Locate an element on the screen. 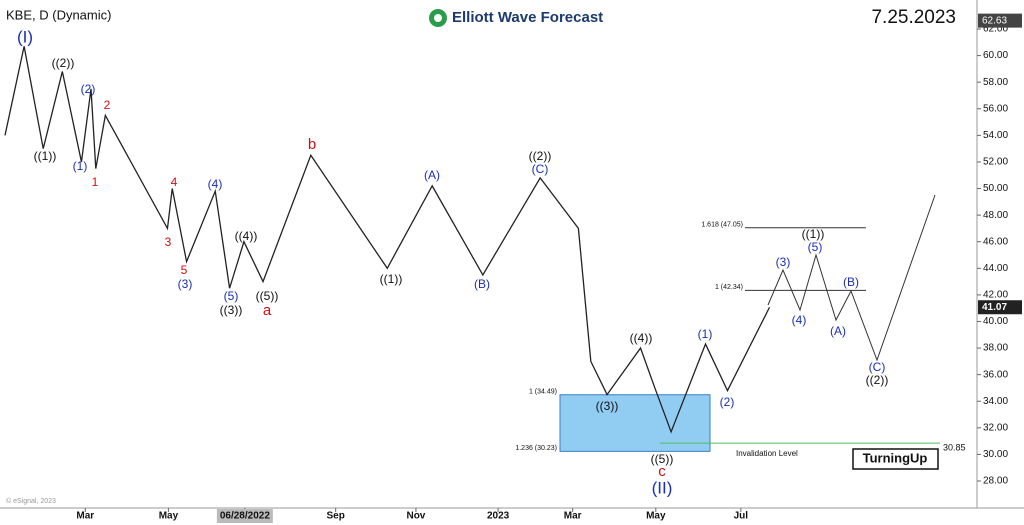 The width and height of the screenshot is (1024, 525). fib-label: 1 (42.34) is located at coordinates (729, 287).